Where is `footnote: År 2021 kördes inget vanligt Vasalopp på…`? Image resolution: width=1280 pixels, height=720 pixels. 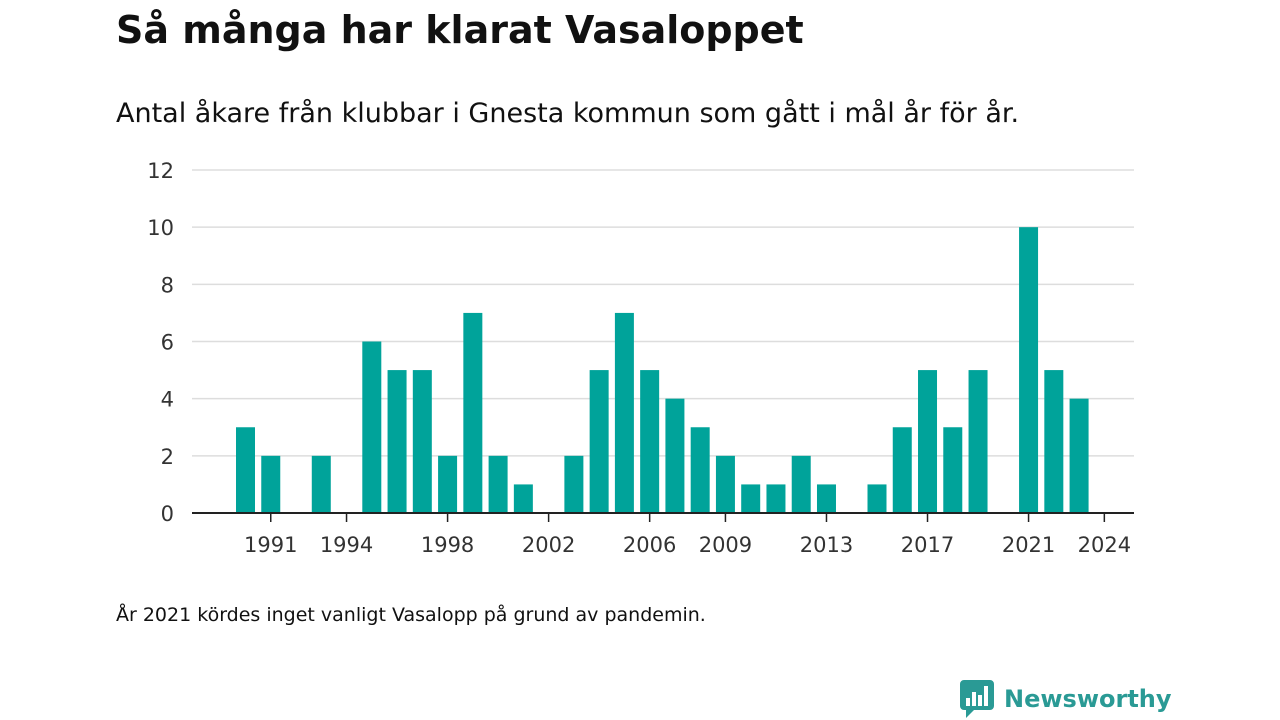 footnote: År 2021 kördes inget vanligt Vasalopp på… is located at coordinates (411, 615).